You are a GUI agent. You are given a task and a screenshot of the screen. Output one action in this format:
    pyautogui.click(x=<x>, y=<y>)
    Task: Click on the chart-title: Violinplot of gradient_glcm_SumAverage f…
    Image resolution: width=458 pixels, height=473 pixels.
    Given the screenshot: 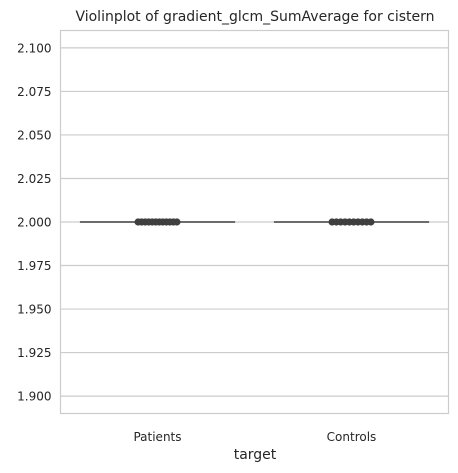 What is the action you would take?
    pyautogui.click(x=254, y=17)
    